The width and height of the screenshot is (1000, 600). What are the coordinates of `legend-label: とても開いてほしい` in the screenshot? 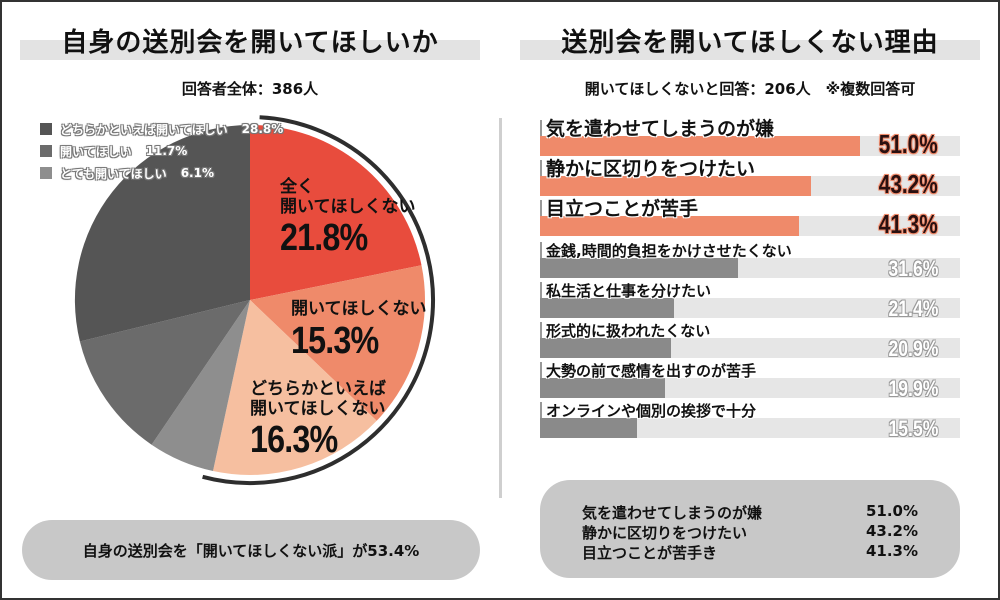 It's located at (113, 173).